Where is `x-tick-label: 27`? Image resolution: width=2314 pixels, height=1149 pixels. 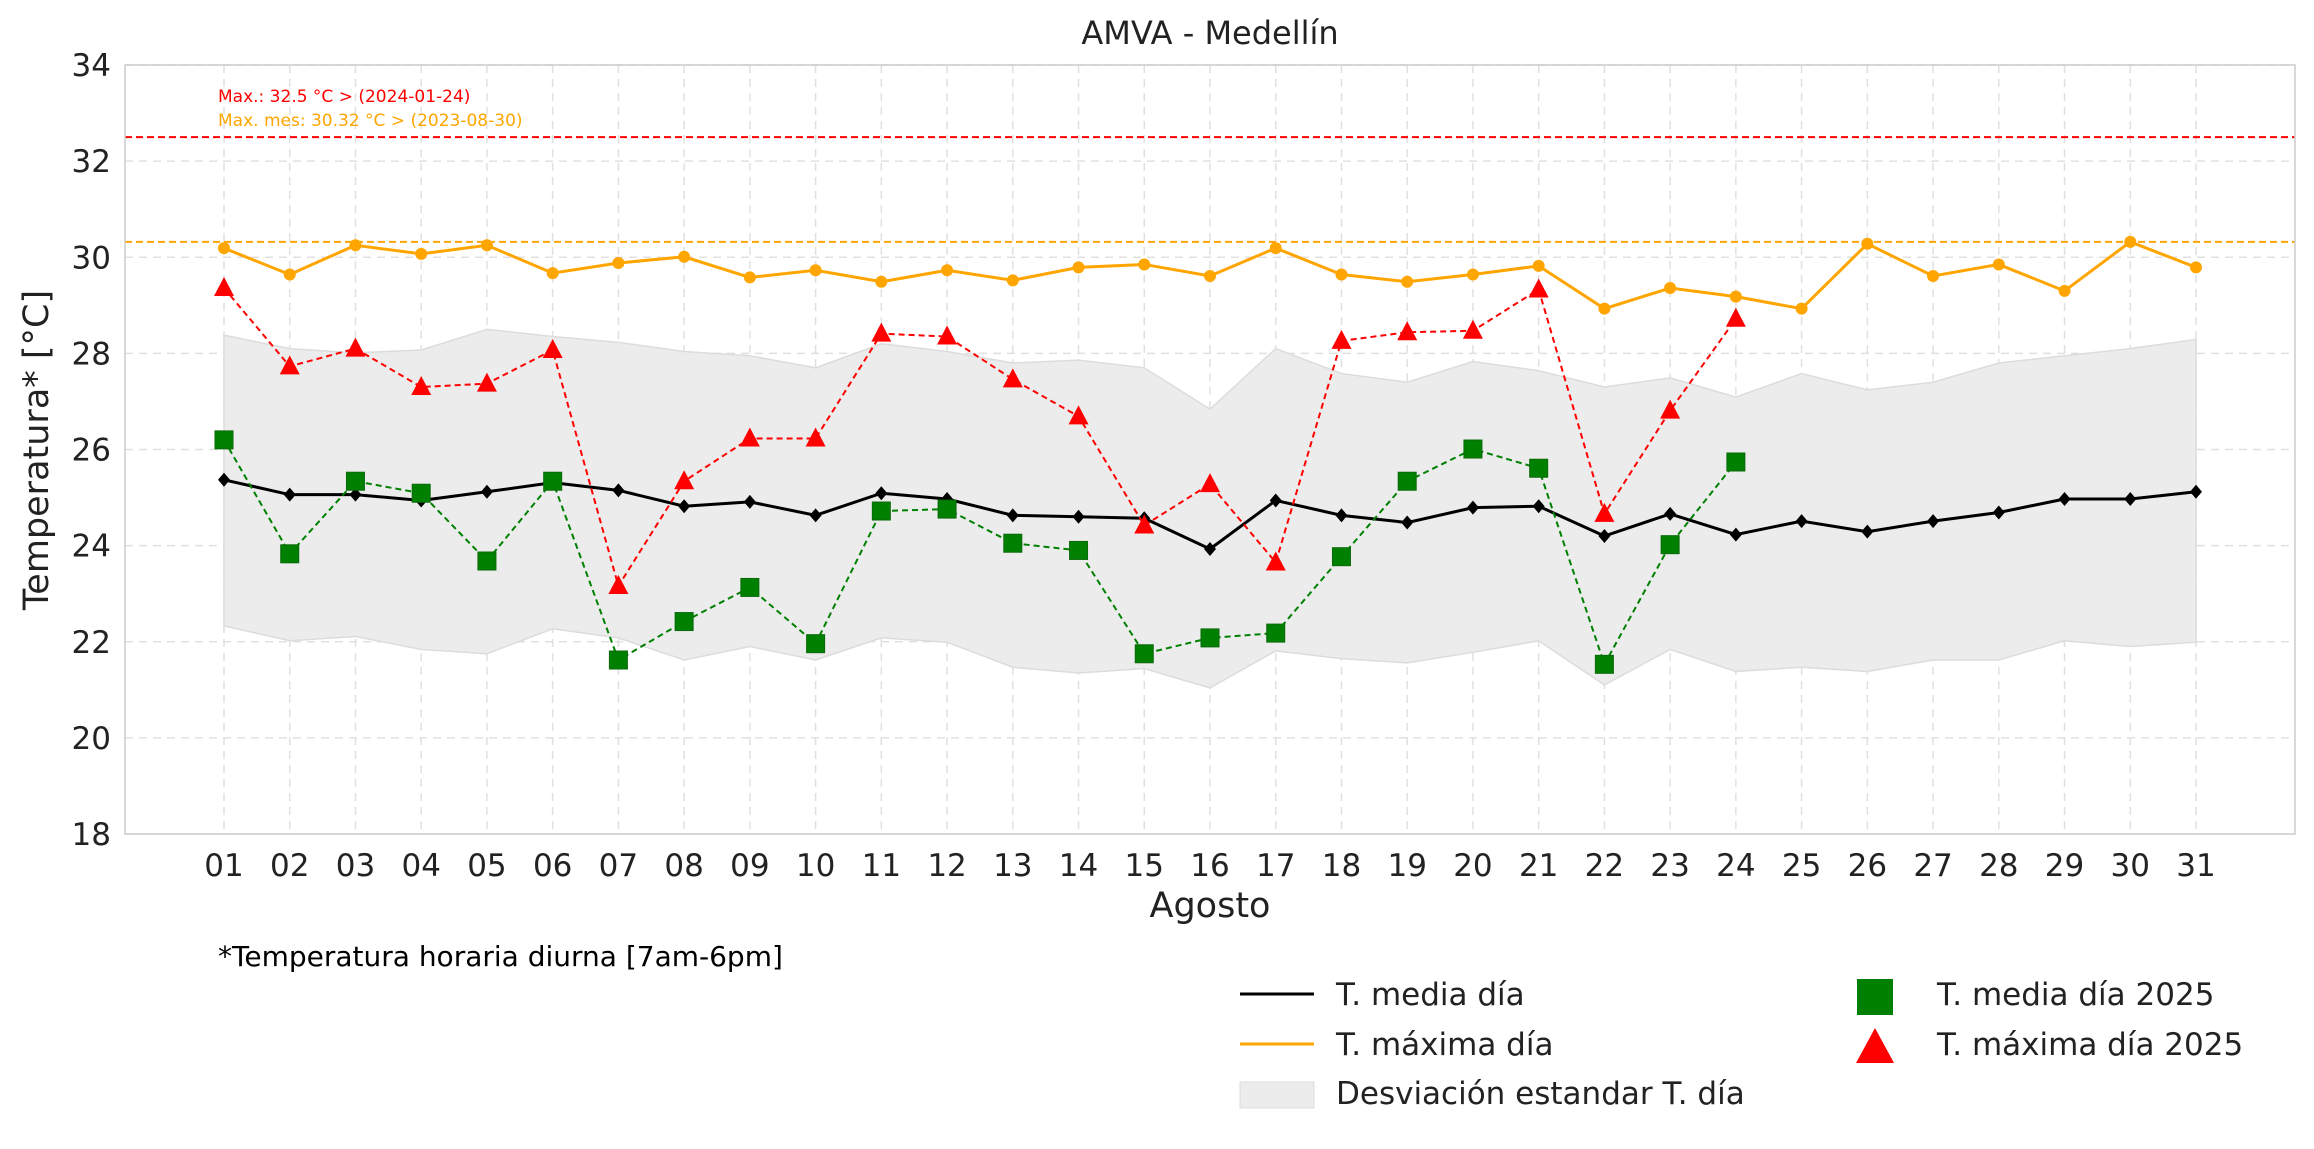 x-tick-label: 27 is located at coordinates (1932, 866).